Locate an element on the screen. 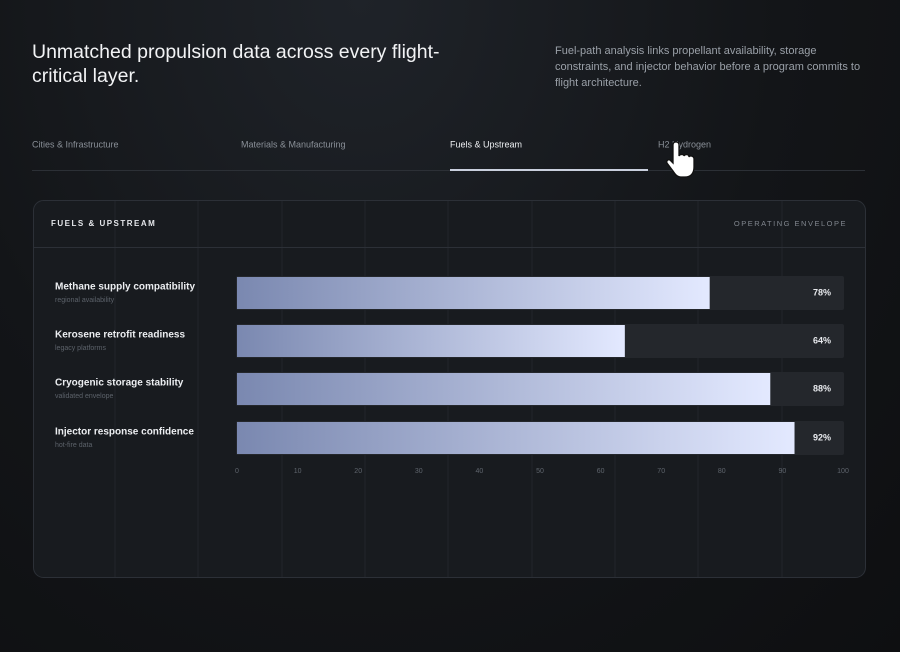 The height and width of the screenshot is (652, 900). x-tick-label: 20 is located at coordinates (358, 471).